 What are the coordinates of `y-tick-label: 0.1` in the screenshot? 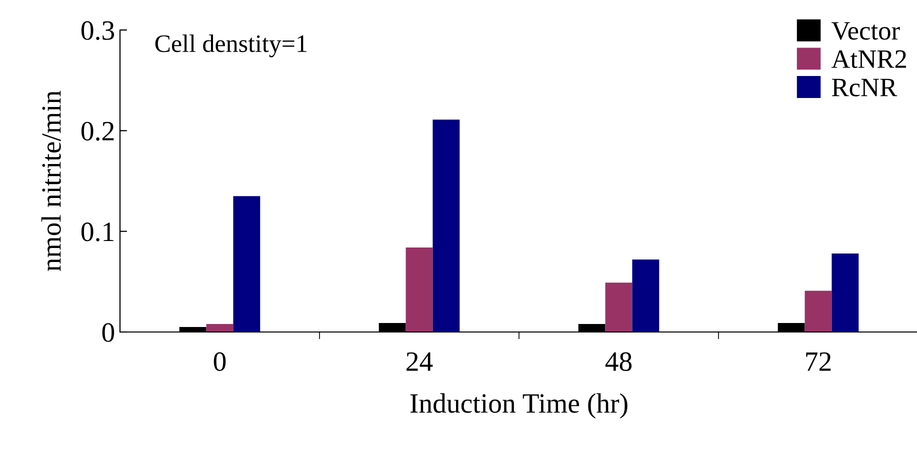 It's located at (97, 232).